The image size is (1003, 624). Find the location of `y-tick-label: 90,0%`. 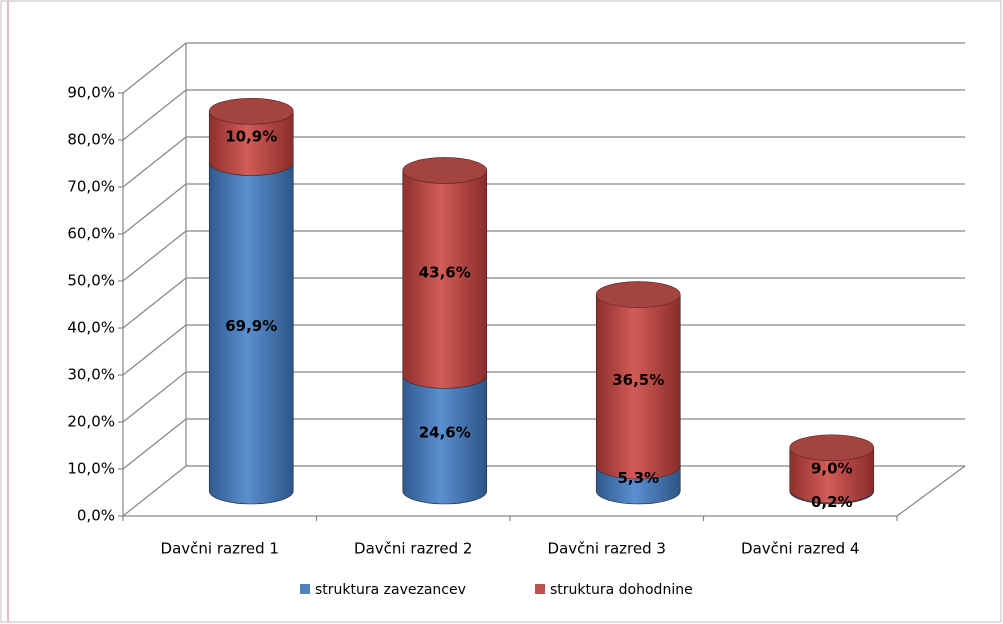

y-tick-label: 90,0% is located at coordinates (91, 93).